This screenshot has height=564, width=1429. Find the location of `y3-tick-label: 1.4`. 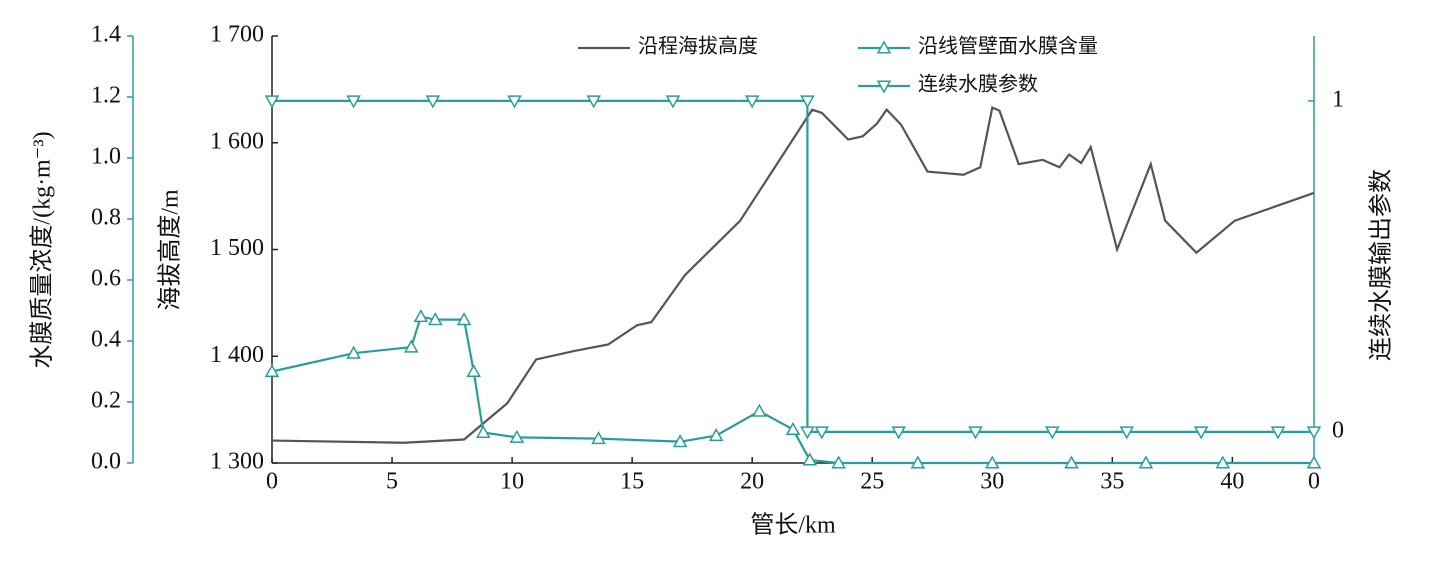

y3-tick-label: 1.4 is located at coordinates (106, 35).